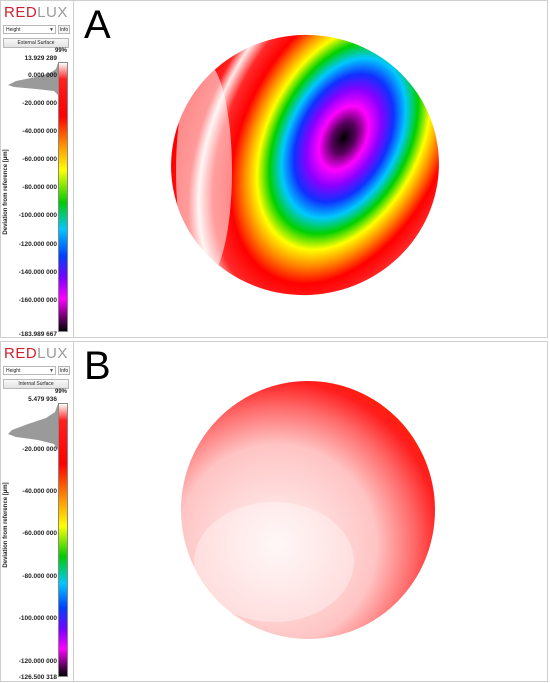  What do you see at coordinates (97, 366) in the screenshot?
I see `panel-letter: B` at bounding box center [97, 366].